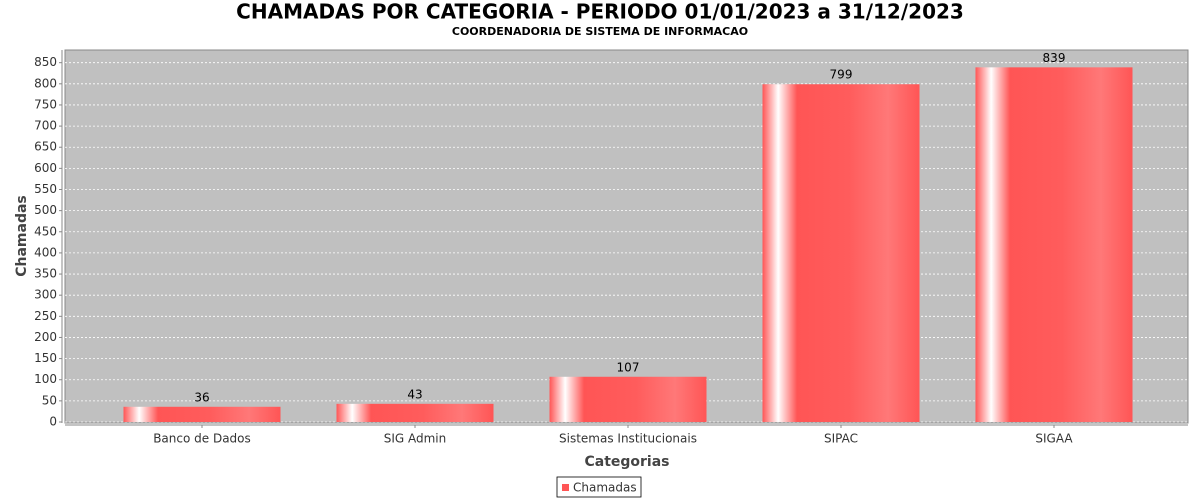 This screenshot has width=1200, height=504. Describe the element at coordinates (841, 439) in the screenshot. I see `x-tick-label: SIPAC` at that location.